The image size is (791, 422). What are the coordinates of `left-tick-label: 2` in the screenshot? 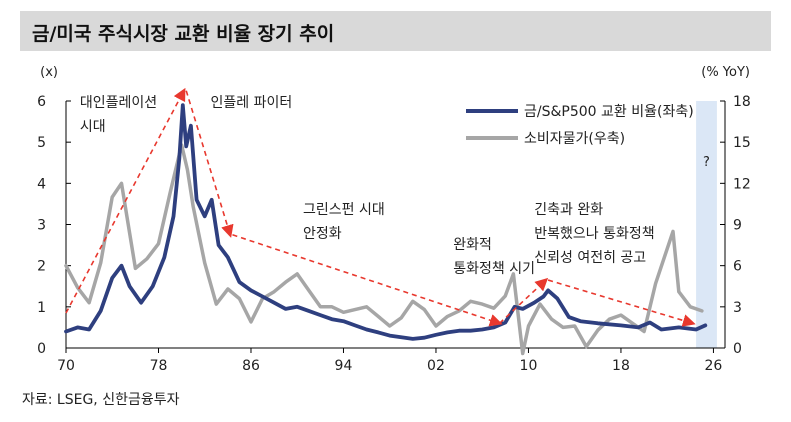 It's located at (41, 267).